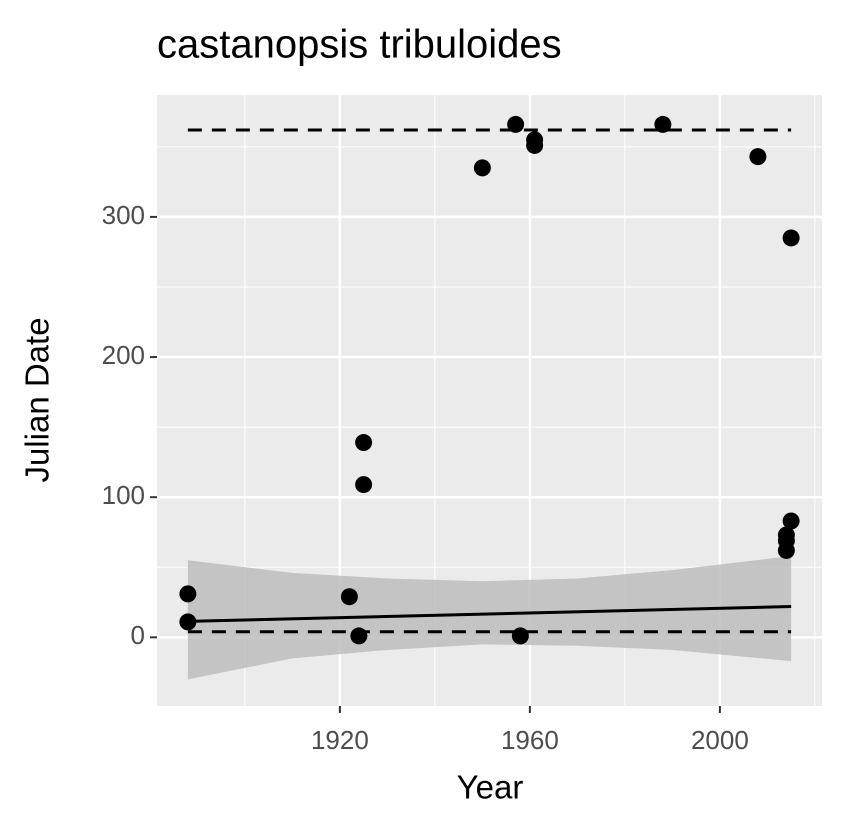 This screenshot has height=840, width=846. I want to click on y-axis-title: Julian Date, so click(37, 399).